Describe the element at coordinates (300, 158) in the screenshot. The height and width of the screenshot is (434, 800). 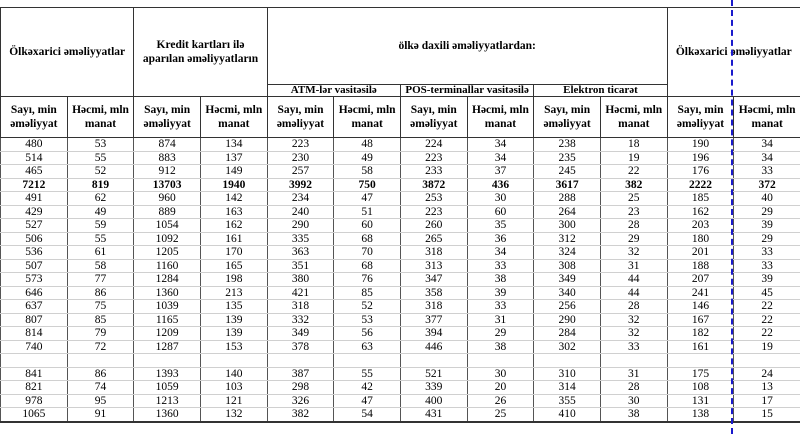
I see `table-cell: 230` at that location.